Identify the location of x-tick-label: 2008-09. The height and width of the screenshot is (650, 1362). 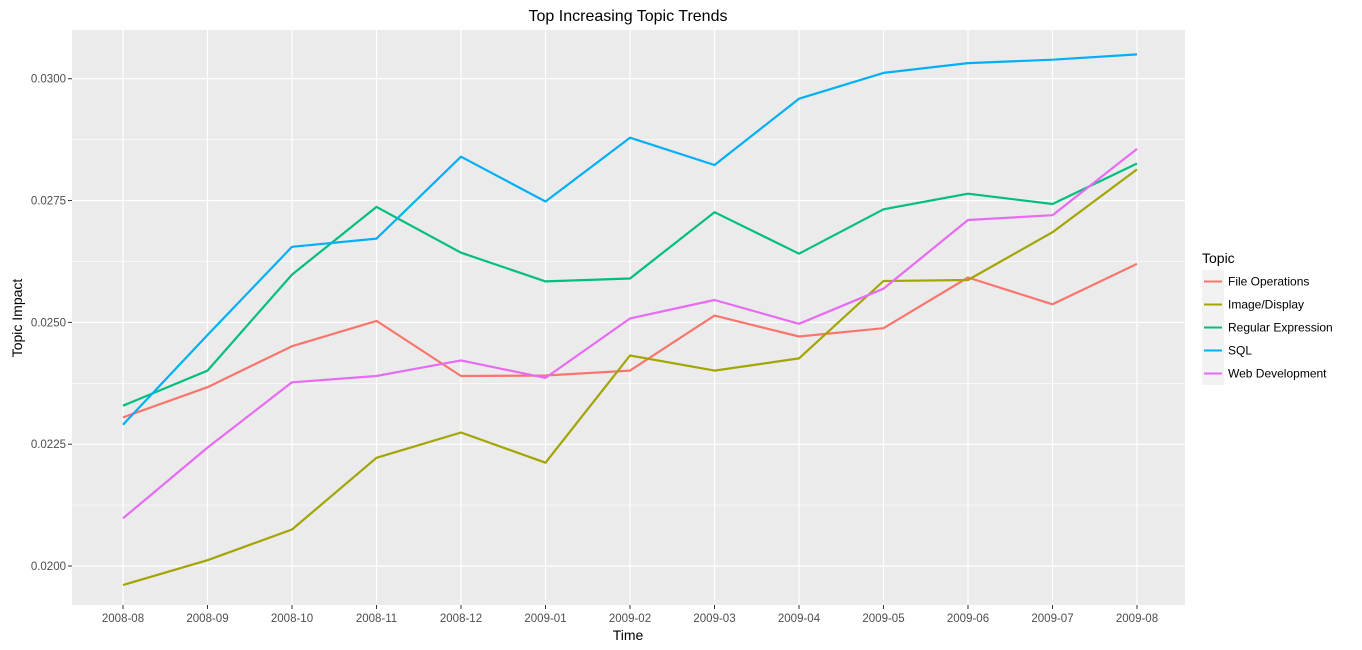
(207, 619).